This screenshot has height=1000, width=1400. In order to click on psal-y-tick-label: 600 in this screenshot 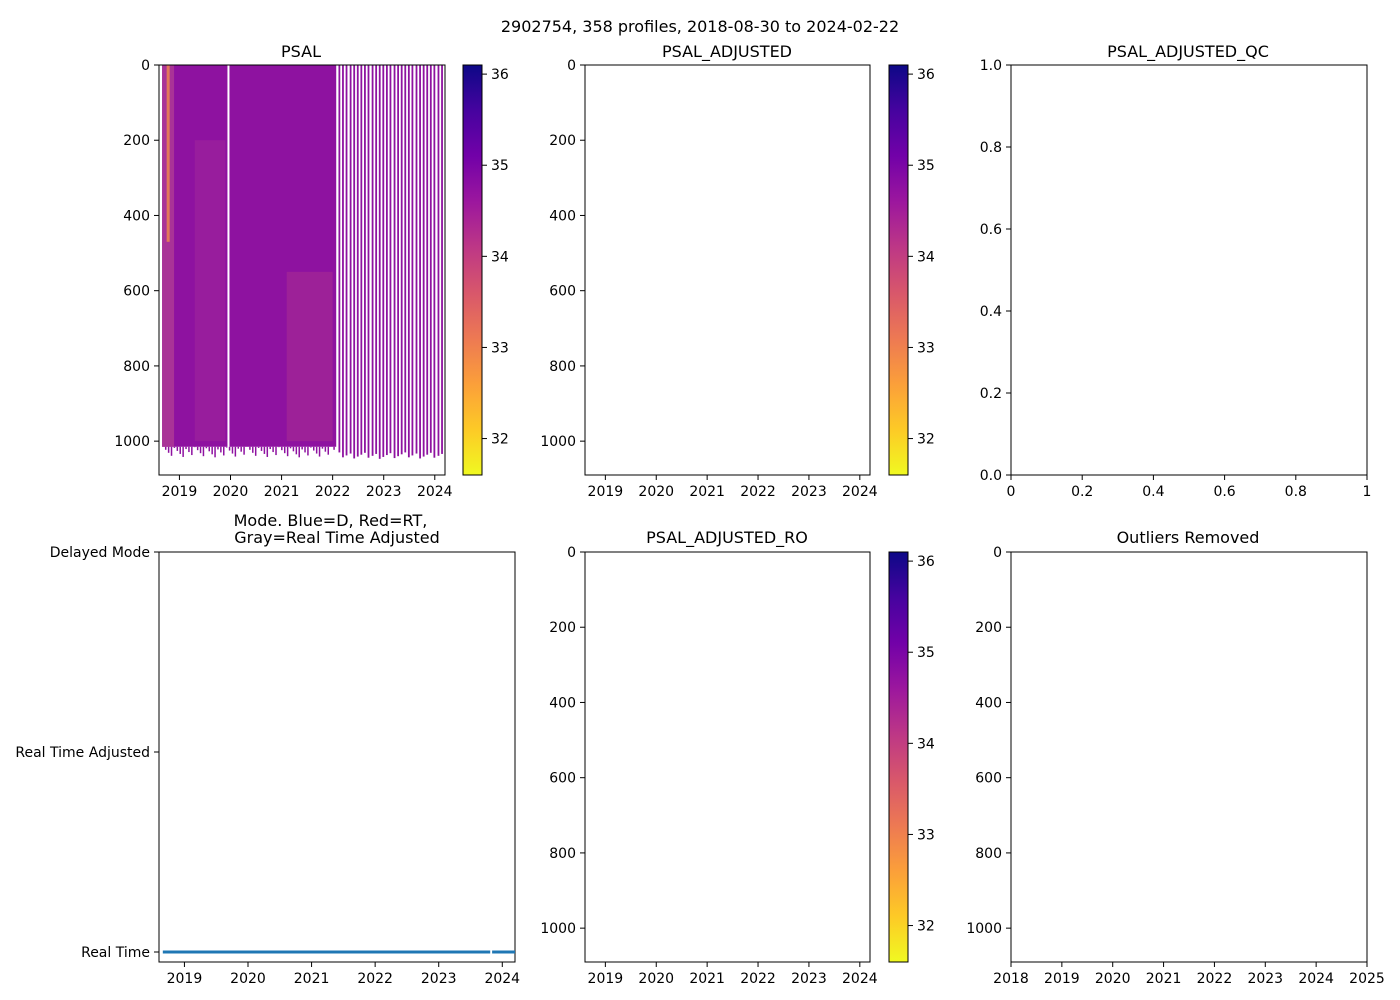, I will do `click(136, 292)`.